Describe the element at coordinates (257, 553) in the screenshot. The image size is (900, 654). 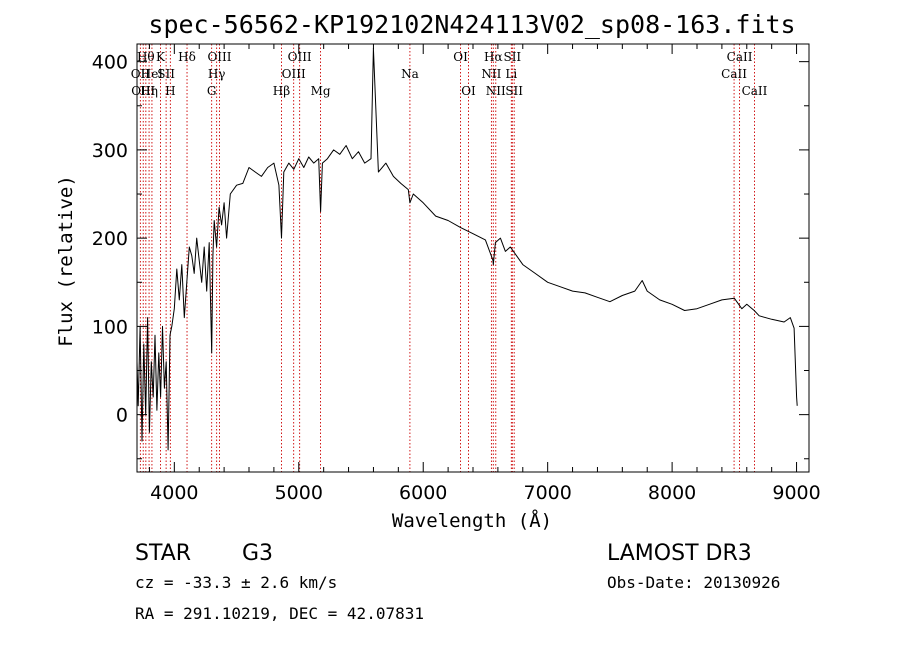
I see `object-subclass: G3` at that location.